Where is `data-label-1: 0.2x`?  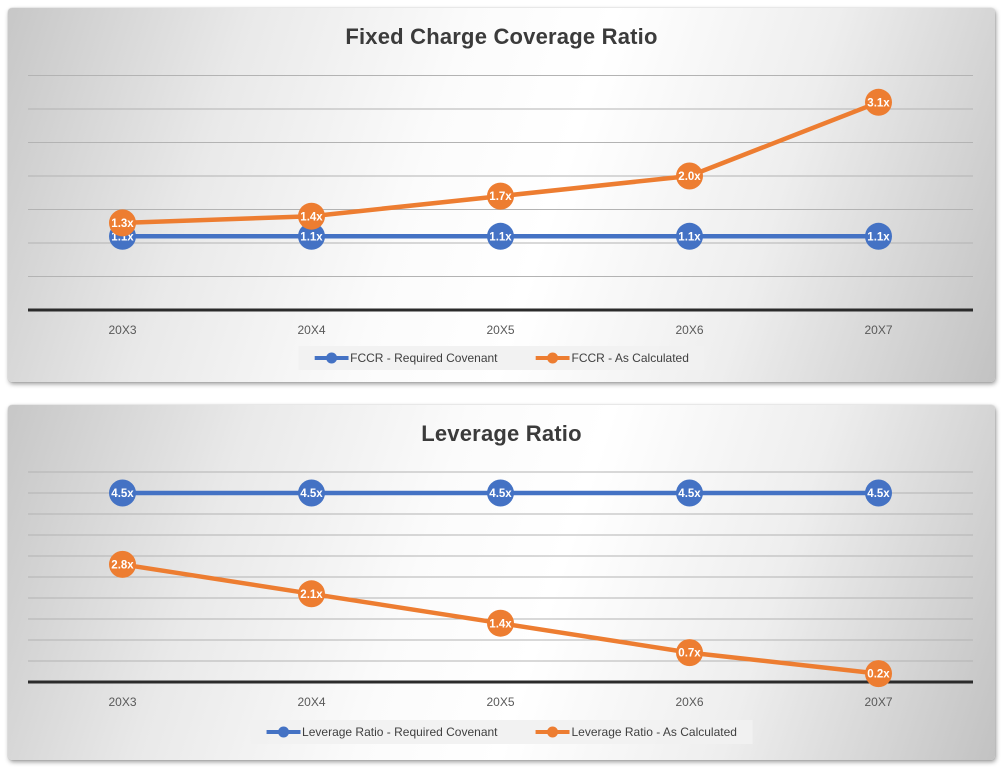
data-label-1: 0.2x is located at coordinates (878, 675).